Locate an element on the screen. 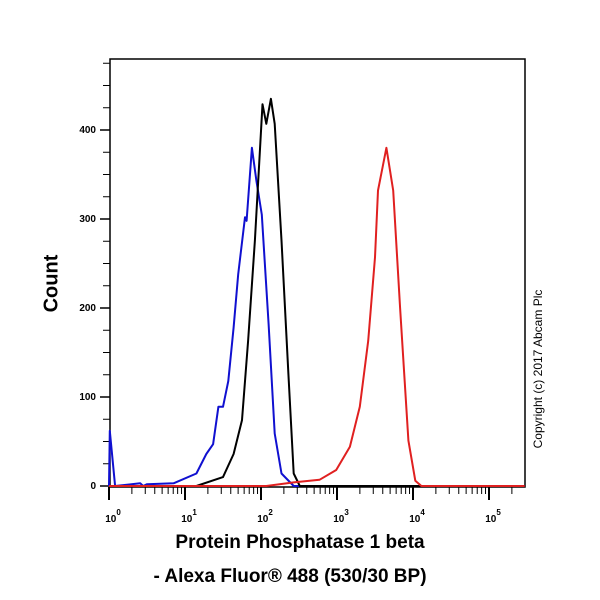 This screenshot has width=600, height=600. x-tick-label: 10² is located at coordinates (265, 516).